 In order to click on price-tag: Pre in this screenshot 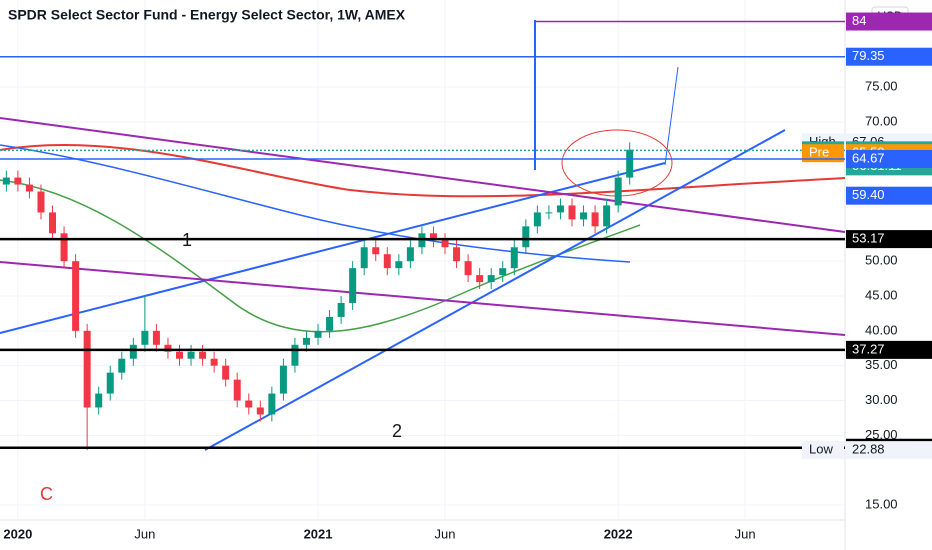, I will do `click(819, 152)`.